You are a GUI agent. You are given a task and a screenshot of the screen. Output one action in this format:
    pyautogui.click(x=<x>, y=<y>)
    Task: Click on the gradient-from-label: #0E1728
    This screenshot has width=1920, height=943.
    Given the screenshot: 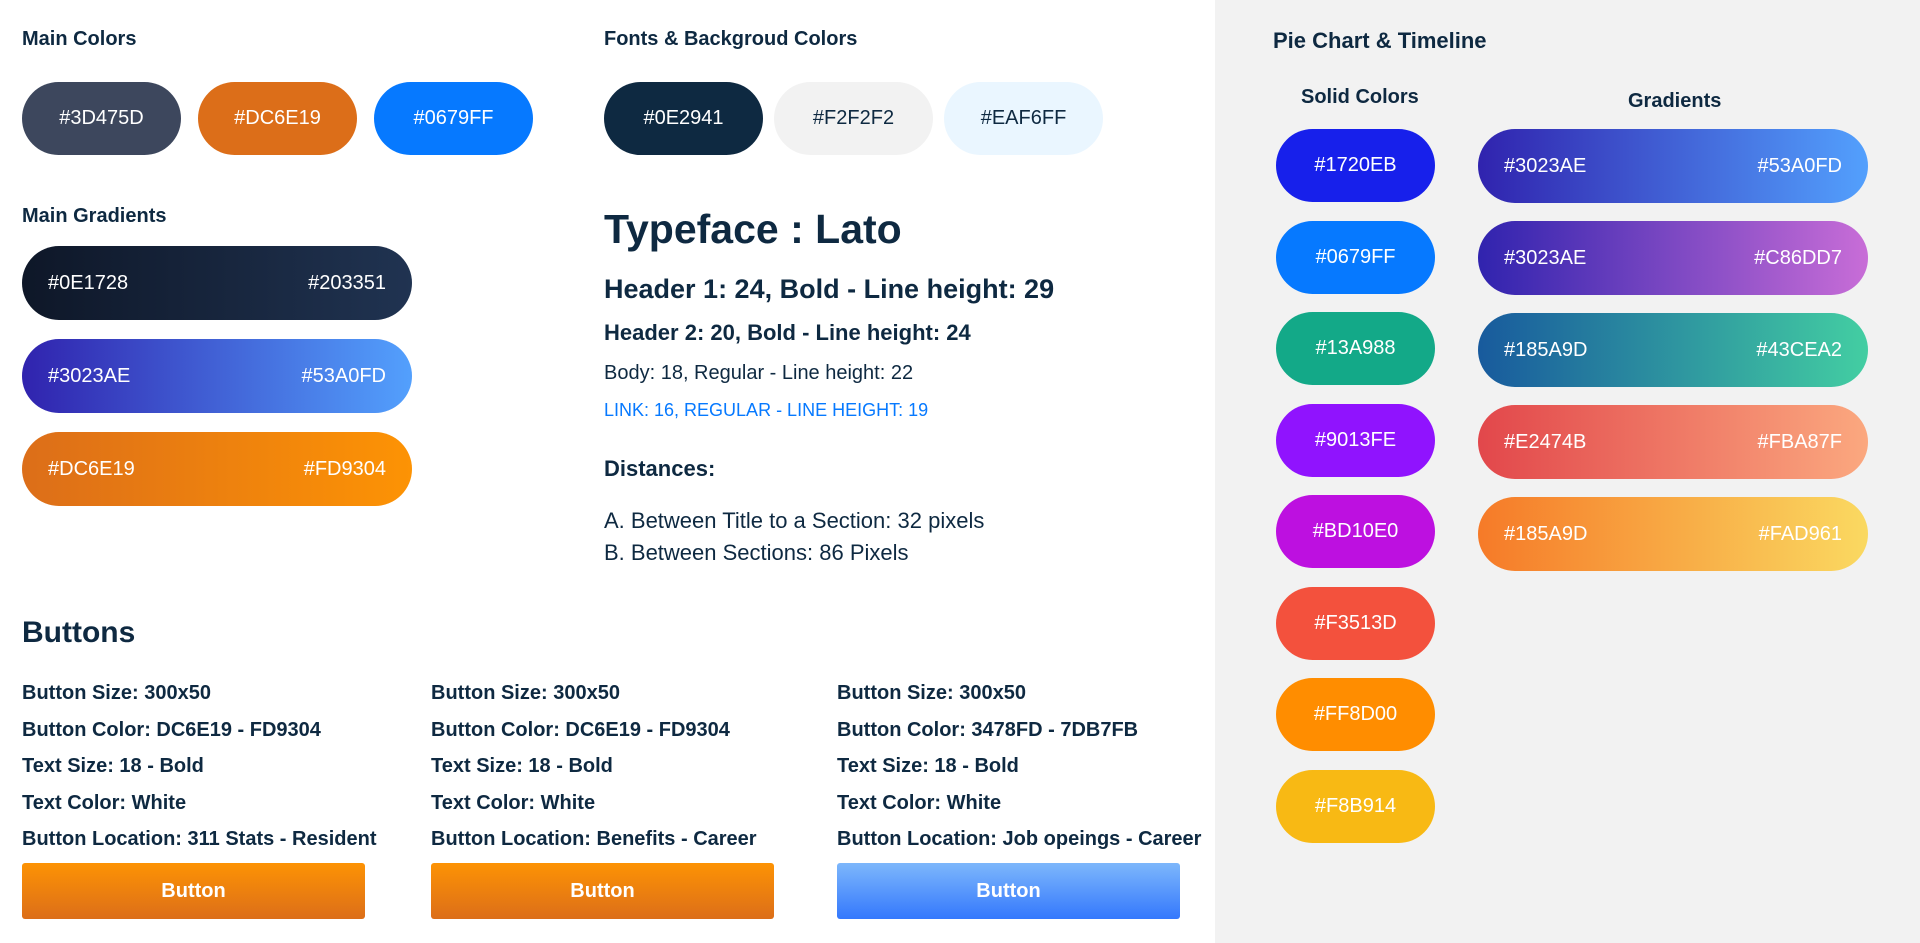 What is the action you would take?
    pyautogui.click(x=88, y=282)
    